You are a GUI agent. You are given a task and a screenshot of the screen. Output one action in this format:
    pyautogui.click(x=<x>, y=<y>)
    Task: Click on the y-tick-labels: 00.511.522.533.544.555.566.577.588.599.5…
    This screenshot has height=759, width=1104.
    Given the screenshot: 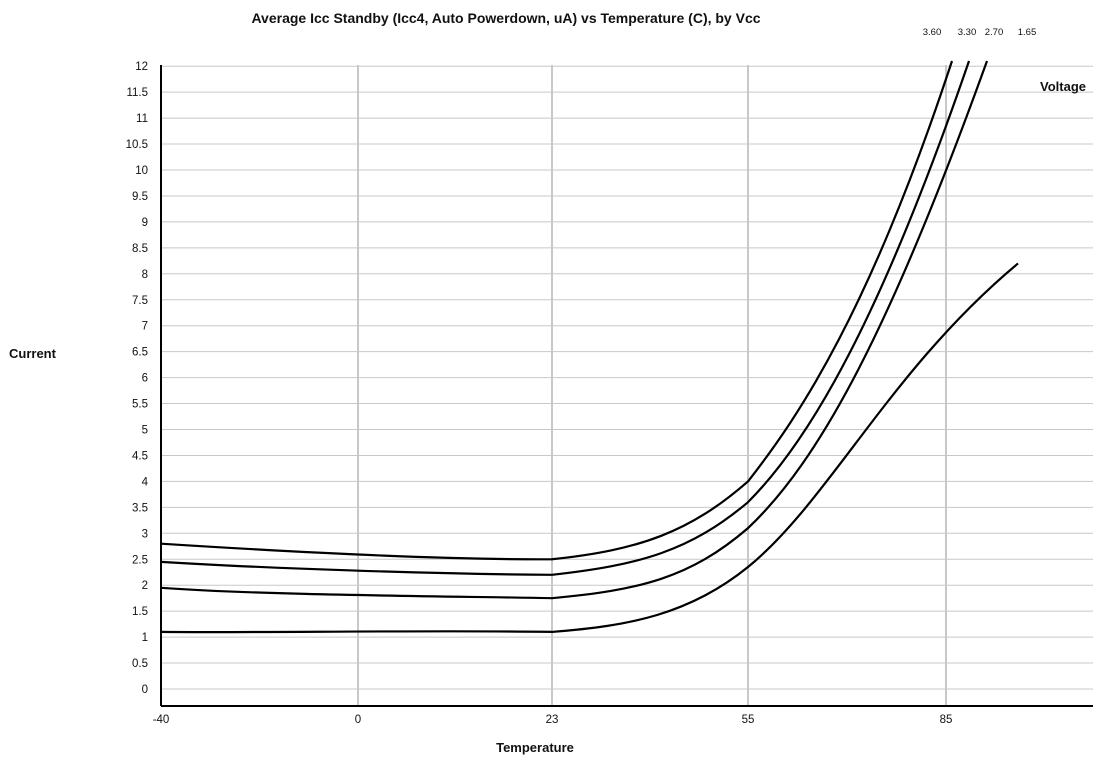 What is the action you would take?
    pyautogui.click(x=137, y=378)
    